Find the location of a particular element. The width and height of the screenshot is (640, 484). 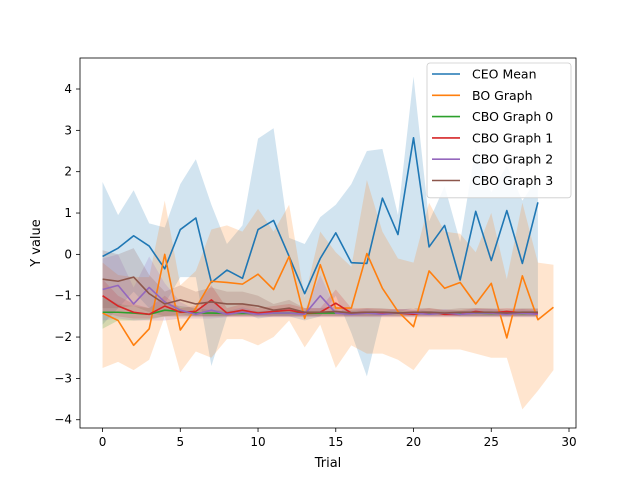

x-tick-label: 25 is located at coordinates (491, 442).